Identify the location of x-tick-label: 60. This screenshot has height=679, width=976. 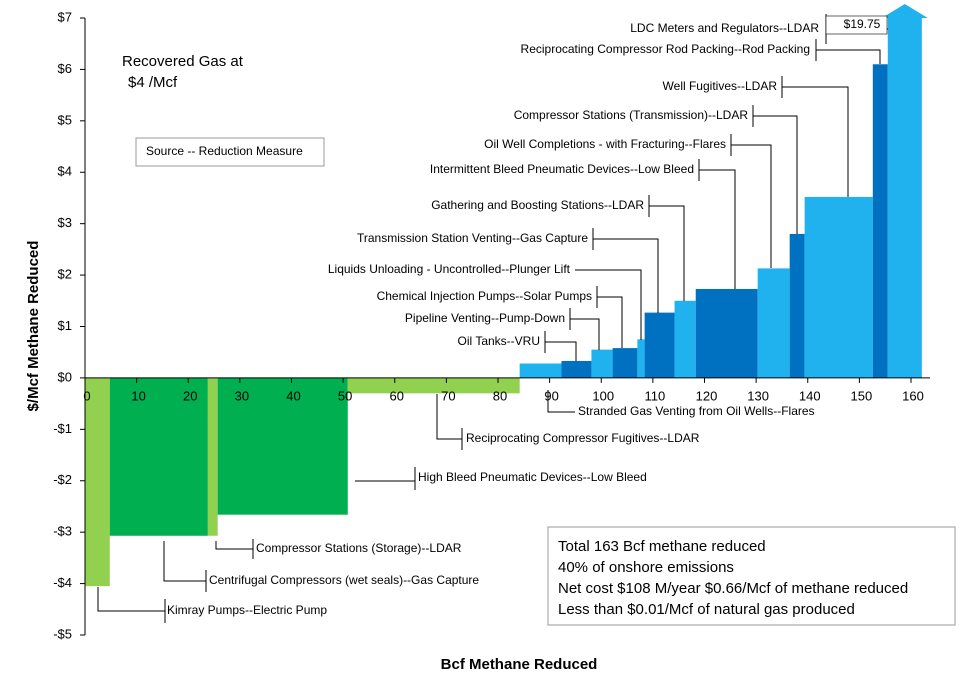
(397, 395).